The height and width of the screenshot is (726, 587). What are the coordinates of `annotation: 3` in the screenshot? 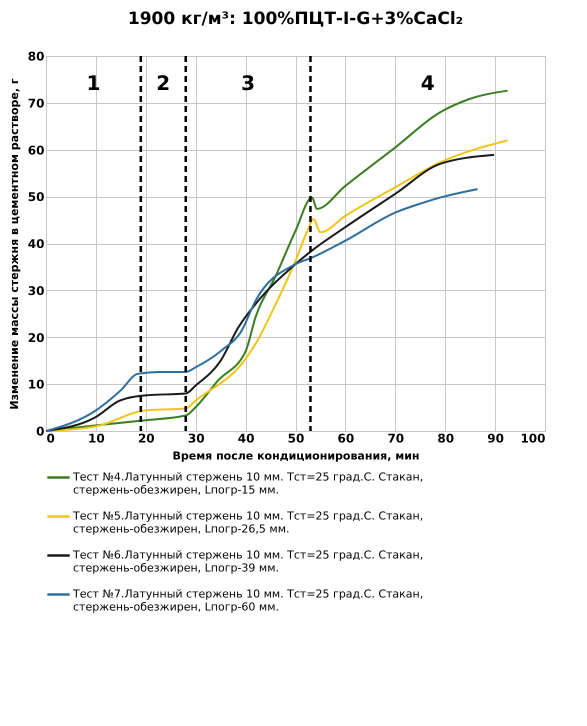 It's located at (248, 83).